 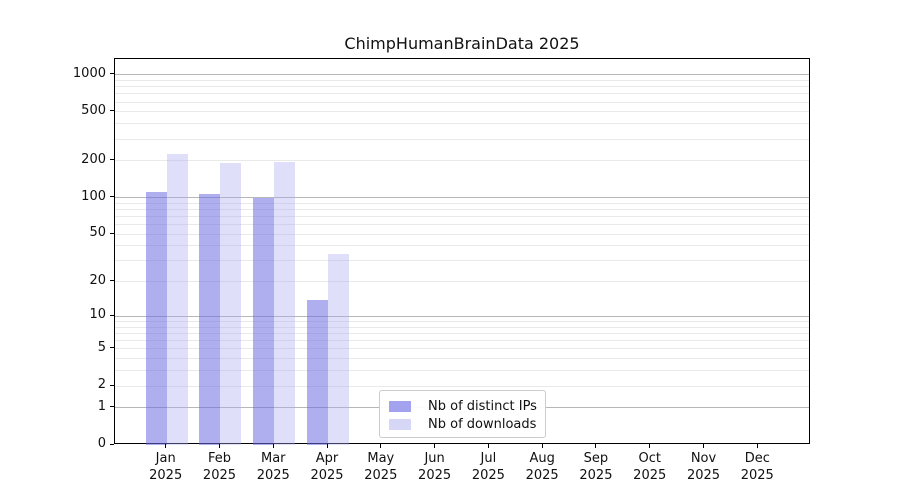 What do you see at coordinates (327, 458) in the screenshot?
I see `x-tick-month: Apr` at bounding box center [327, 458].